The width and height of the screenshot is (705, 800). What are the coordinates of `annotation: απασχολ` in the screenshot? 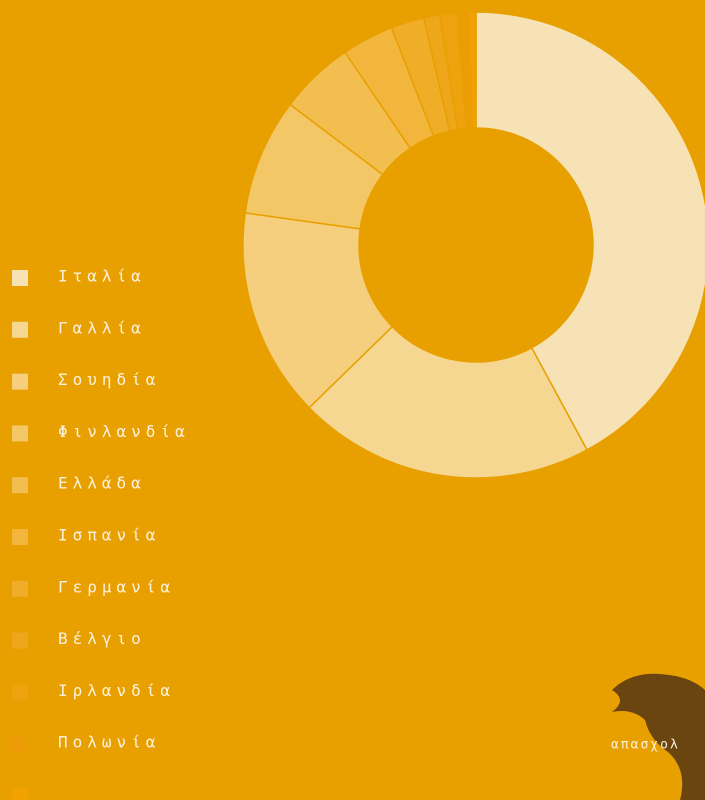 It's located at (645, 745).